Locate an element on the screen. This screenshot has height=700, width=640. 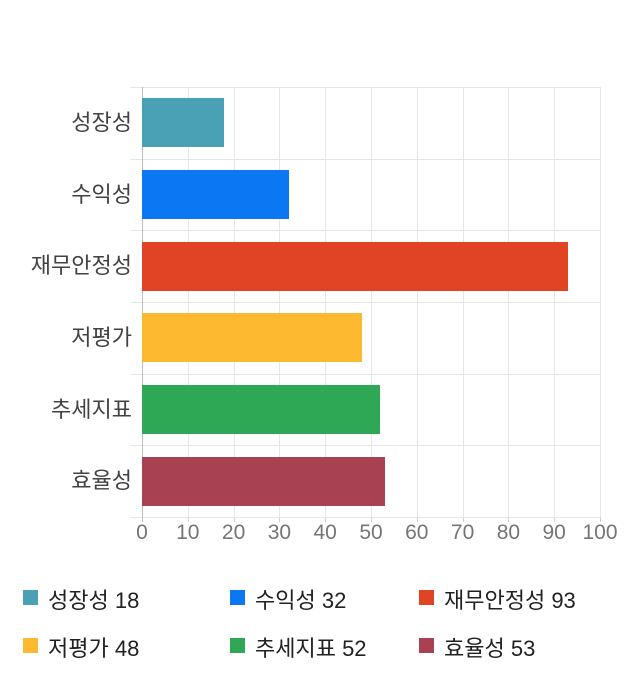
legend-item-성장성: 성장성 18 is located at coordinates (81, 601).